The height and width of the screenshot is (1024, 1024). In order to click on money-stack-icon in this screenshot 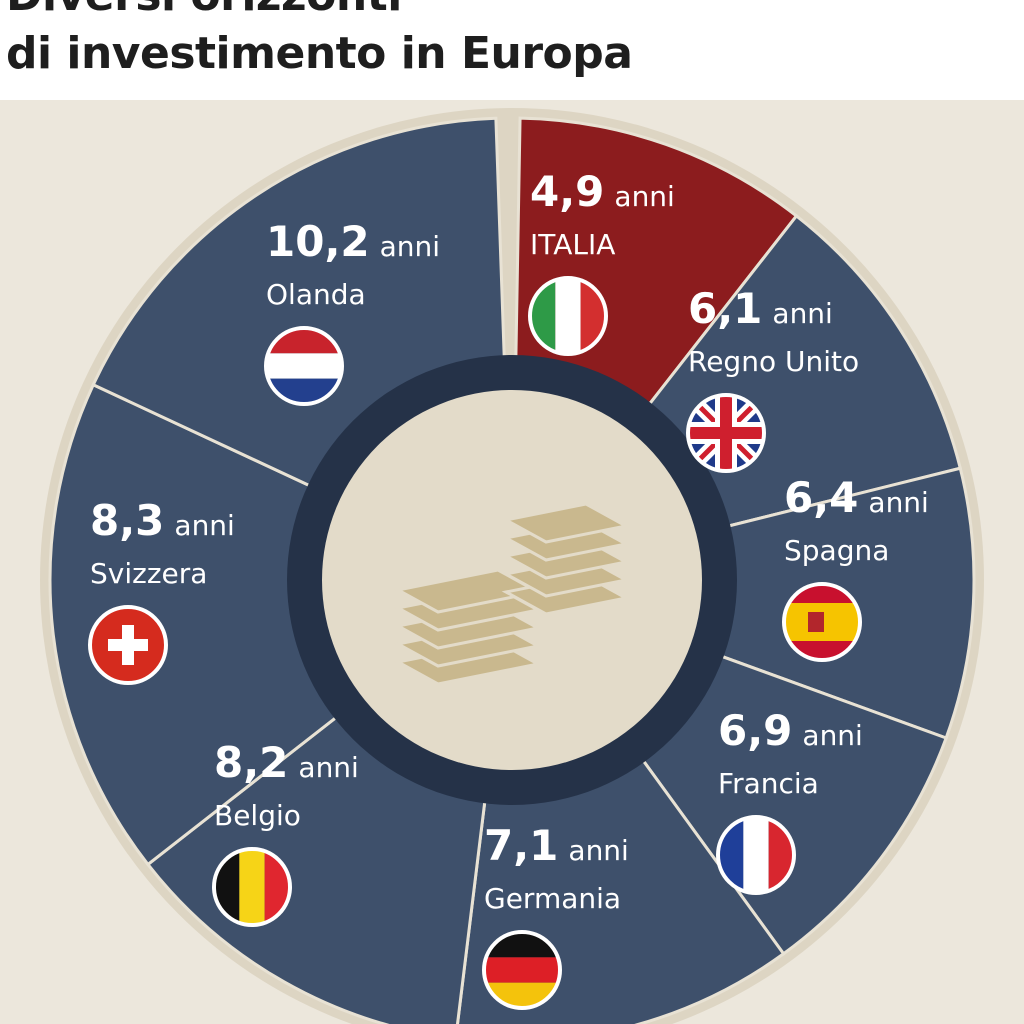, I will do `click(512, 594)`.